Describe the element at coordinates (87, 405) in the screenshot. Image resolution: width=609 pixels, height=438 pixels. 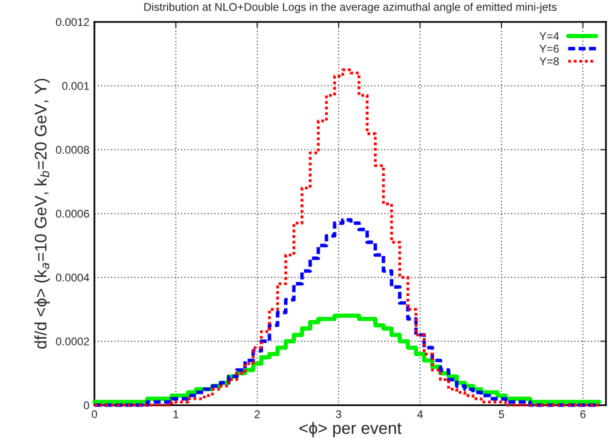
I see `y-tick-label: 0` at that location.